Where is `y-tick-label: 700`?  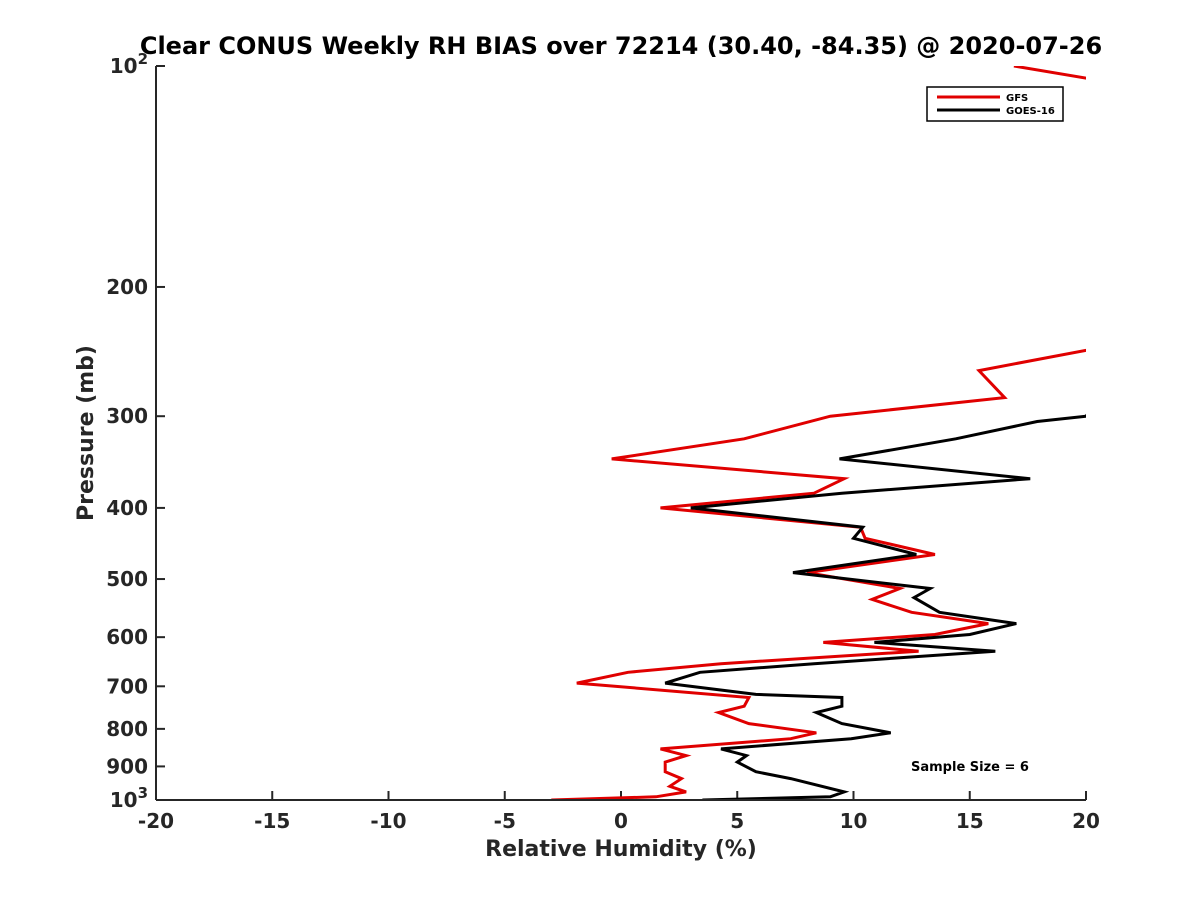 y-tick-label: 700 is located at coordinates (127, 686).